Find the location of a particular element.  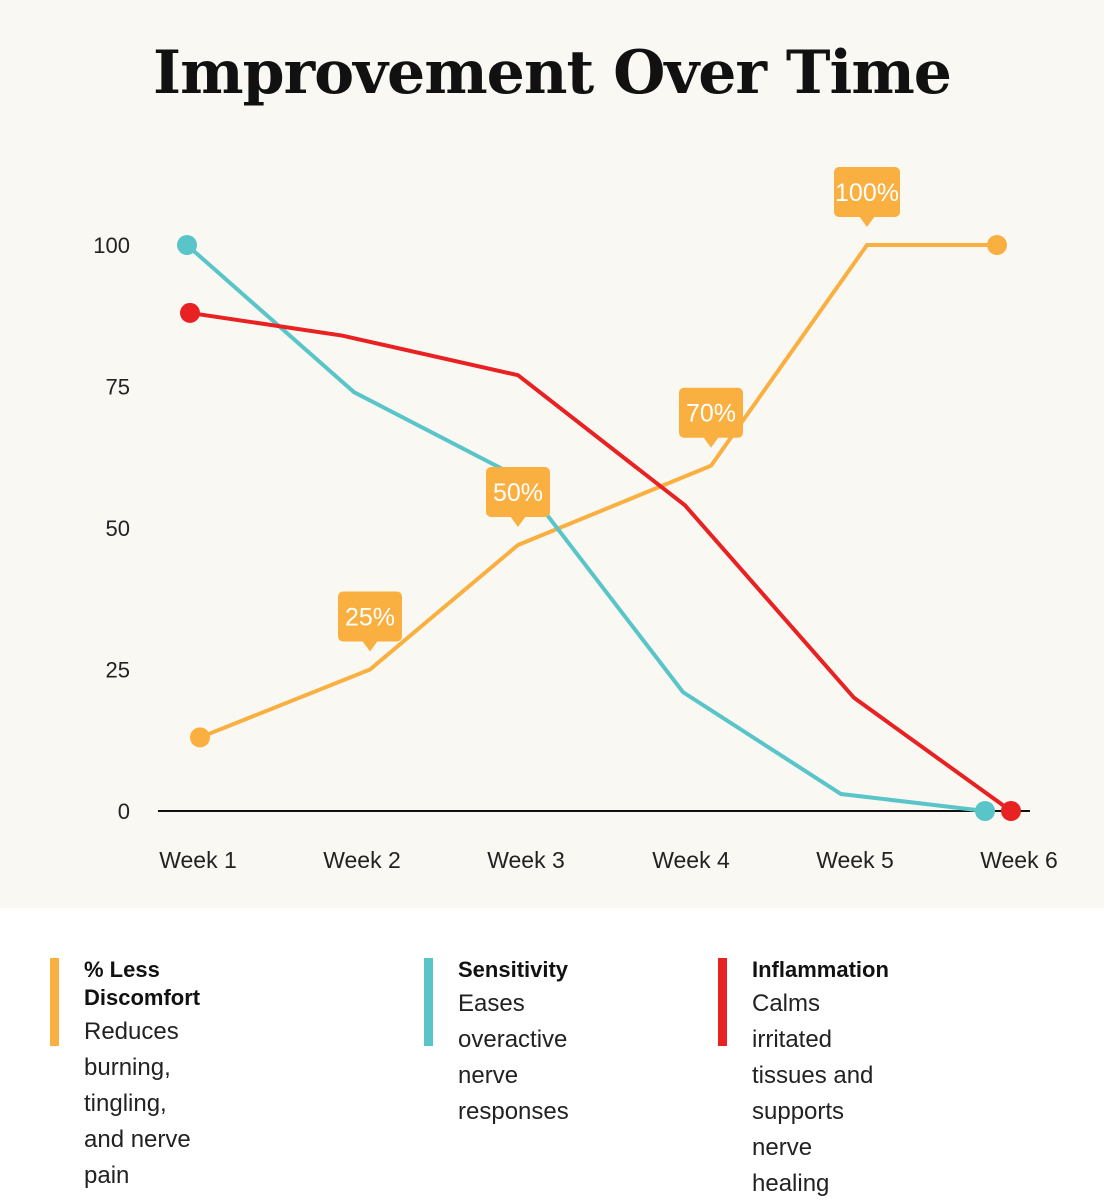

x-tick-label: Week 2 is located at coordinates (362, 860).